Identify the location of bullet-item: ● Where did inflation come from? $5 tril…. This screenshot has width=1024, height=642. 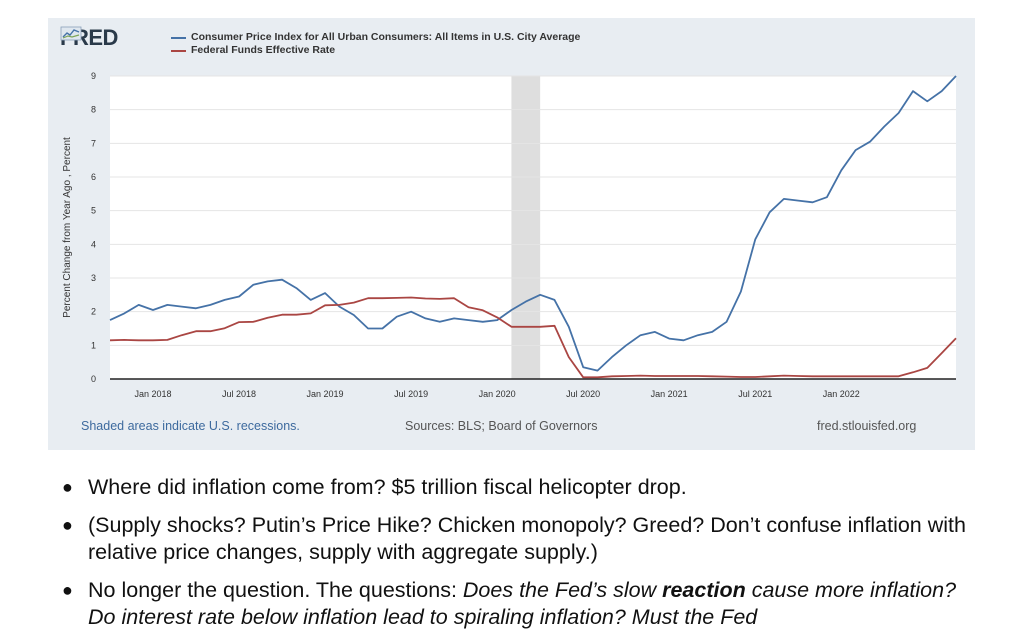
(522, 487).